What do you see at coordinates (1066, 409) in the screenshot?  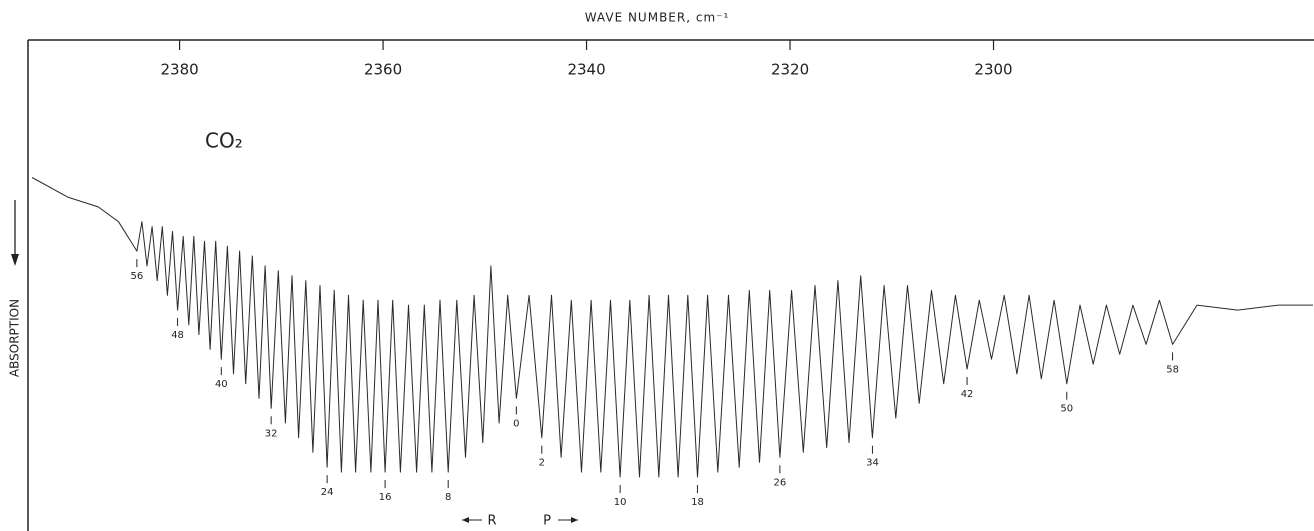 I see `line-label: 50` at bounding box center [1066, 409].